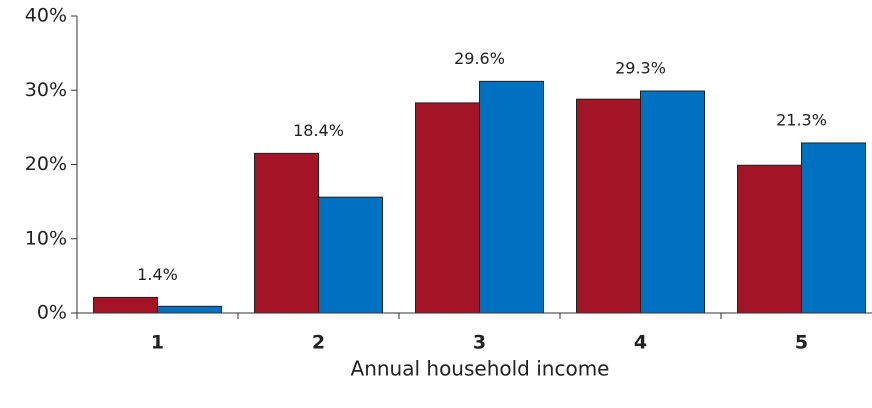 The height and width of the screenshot is (408, 872). I want to click on x-tick-label: 1, so click(157, 343).